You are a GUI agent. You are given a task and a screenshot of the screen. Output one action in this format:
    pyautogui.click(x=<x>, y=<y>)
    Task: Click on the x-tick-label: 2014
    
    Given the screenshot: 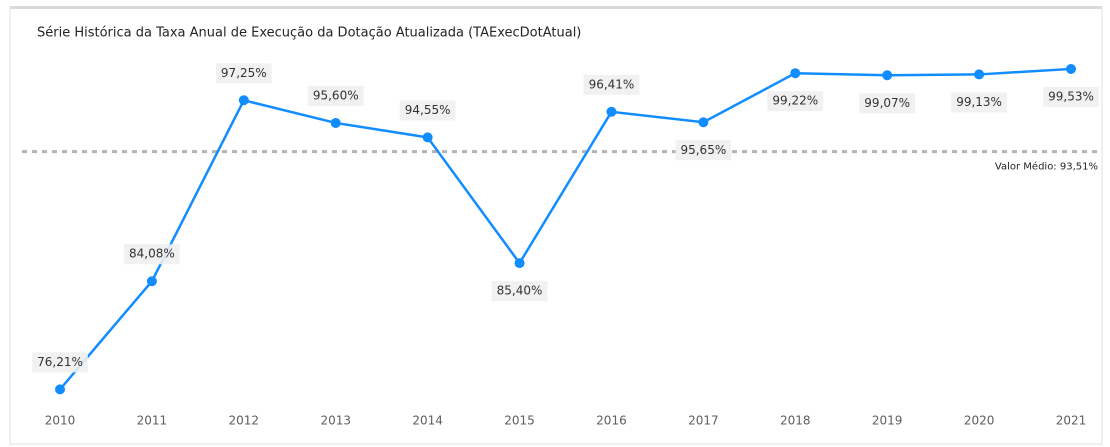 What is the action you would take?
    pyautogui.click(x=427, y=421)
    